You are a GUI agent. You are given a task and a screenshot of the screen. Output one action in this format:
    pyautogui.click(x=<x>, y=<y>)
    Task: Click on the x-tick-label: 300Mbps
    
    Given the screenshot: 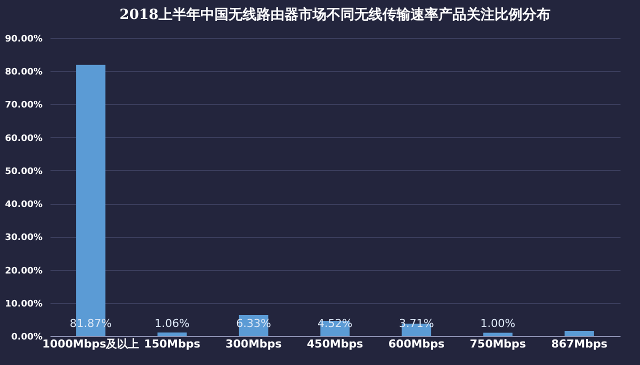 What is the action you would take?
    pyautogui.click(x=253, y=344)
    